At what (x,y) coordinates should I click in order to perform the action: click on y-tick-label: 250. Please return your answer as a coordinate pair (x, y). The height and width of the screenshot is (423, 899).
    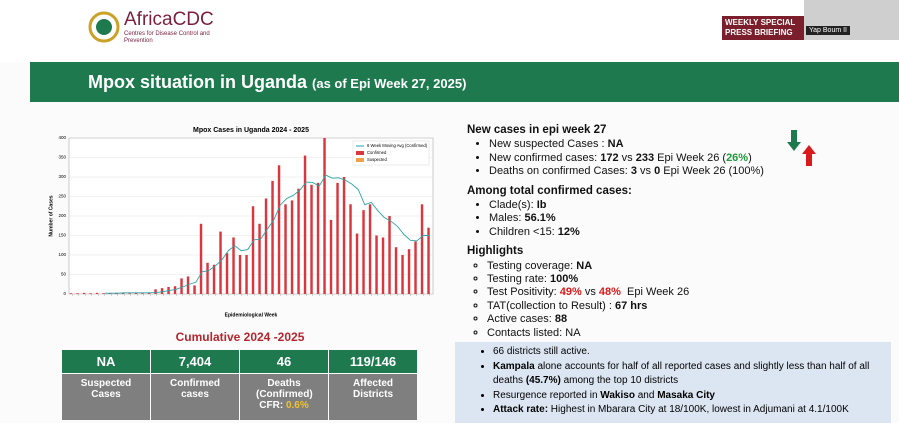
    Looking at the image, I should click on (62, 196).